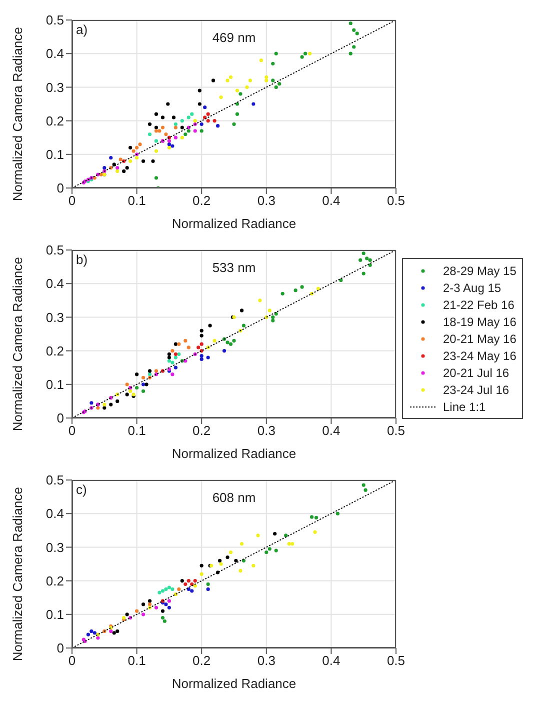 This screenshot has height=706, width=544. What do you see at coordinates (234, 37) in the screenshot?
I see `annotation: 469 nm` at bounding box center [234, 37].